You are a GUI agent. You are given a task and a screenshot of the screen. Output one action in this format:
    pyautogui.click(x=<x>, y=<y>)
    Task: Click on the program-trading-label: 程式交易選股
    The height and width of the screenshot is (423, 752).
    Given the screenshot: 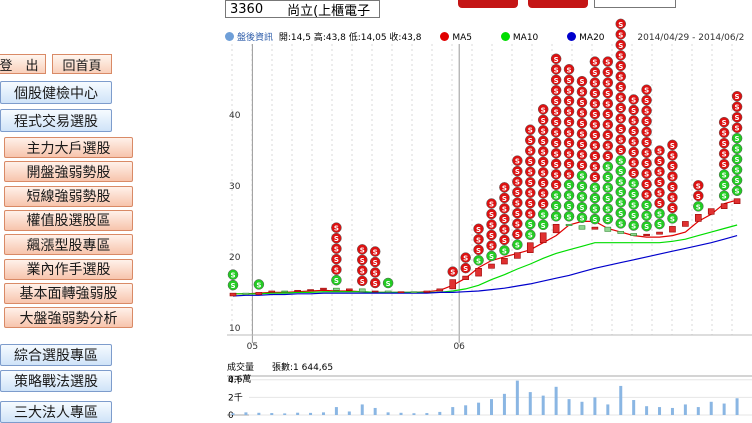 What is the action you would take?
    pyautogui.click(x=56, y=121)
    